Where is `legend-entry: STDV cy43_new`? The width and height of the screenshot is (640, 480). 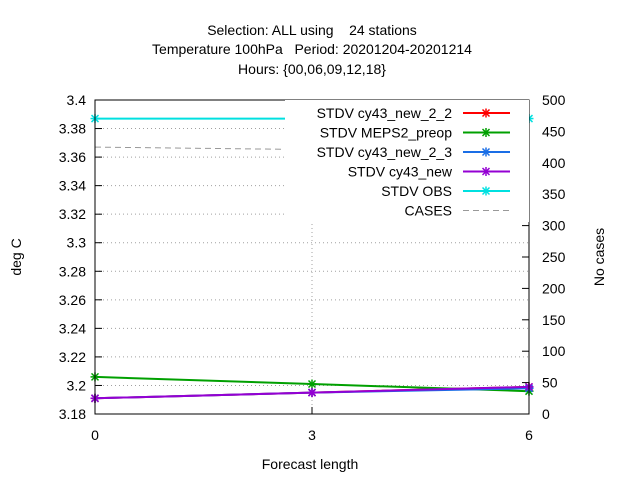
legend-entry: STDV cy43_new is located at coordinates (429, 172).